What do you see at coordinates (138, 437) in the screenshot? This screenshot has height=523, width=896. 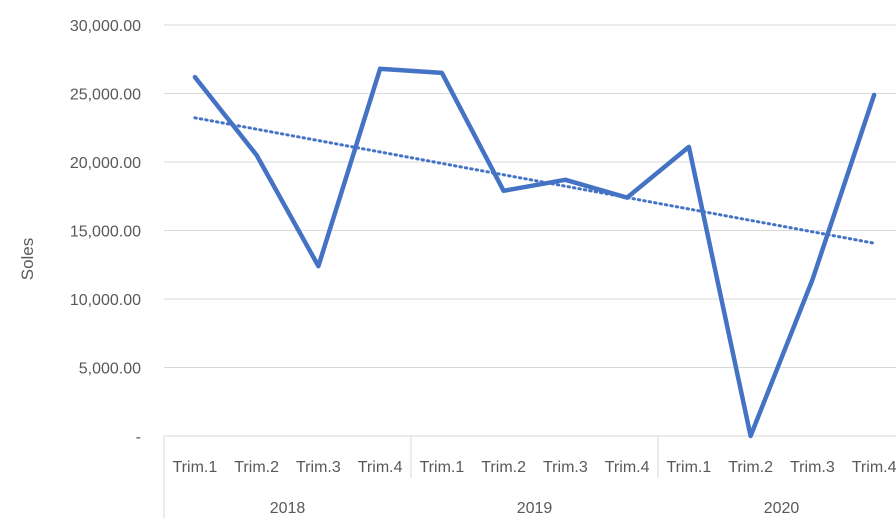 I see `y-tick-label: -` at bounding box center [138, 437].